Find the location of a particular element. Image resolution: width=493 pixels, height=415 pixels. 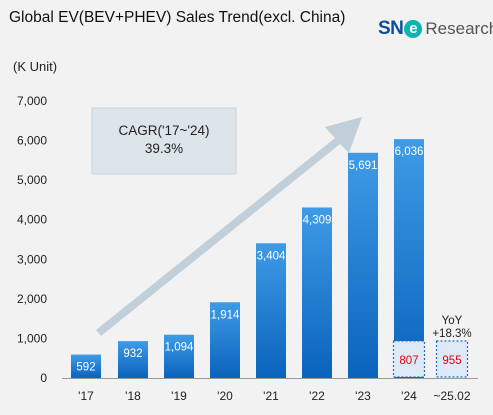

x-tick-label: ~25.02 is located at coordinates (451, 396).